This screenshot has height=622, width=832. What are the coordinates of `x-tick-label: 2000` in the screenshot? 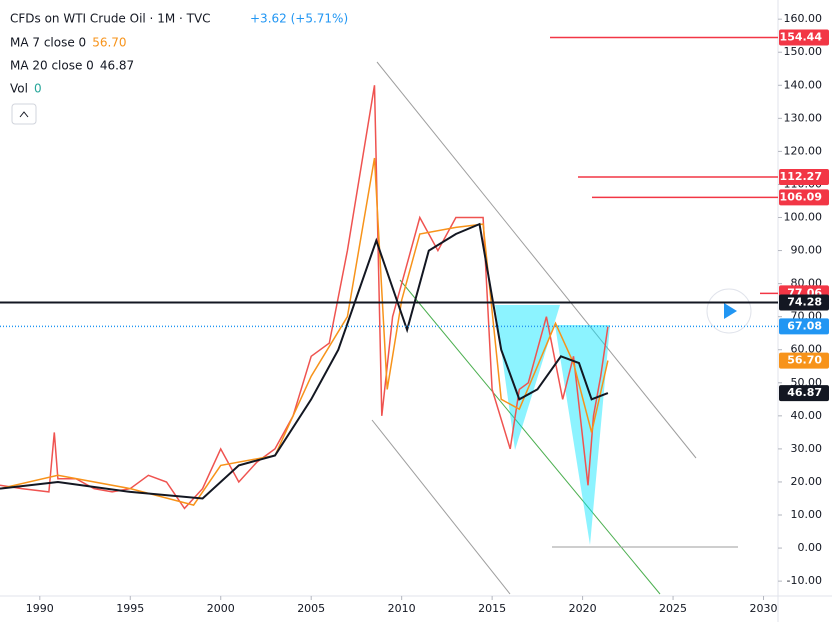 It's located at (221, 608).